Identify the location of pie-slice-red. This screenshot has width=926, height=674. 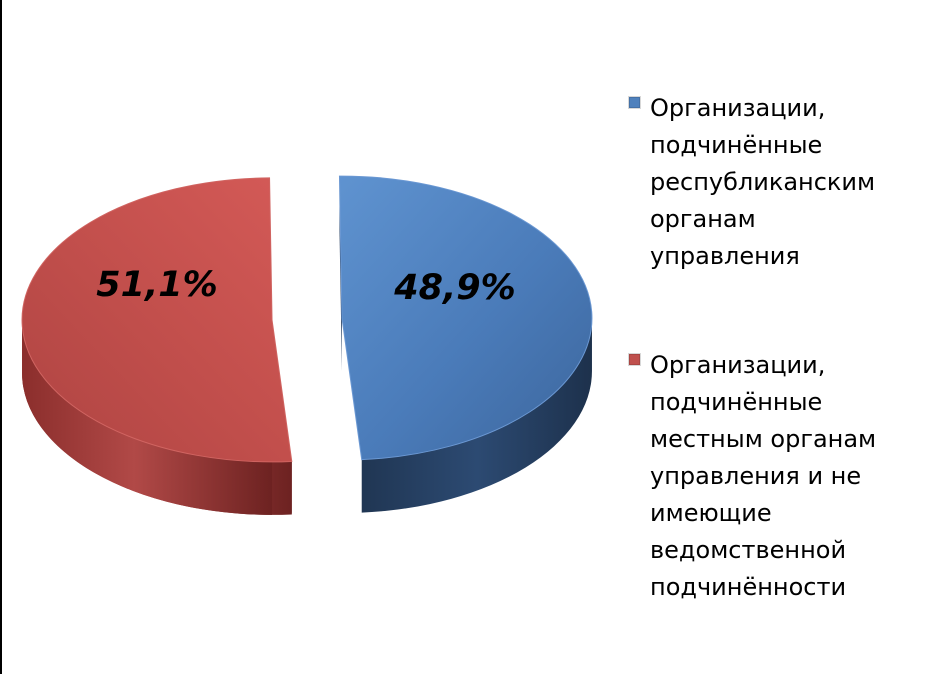
(157, 320).